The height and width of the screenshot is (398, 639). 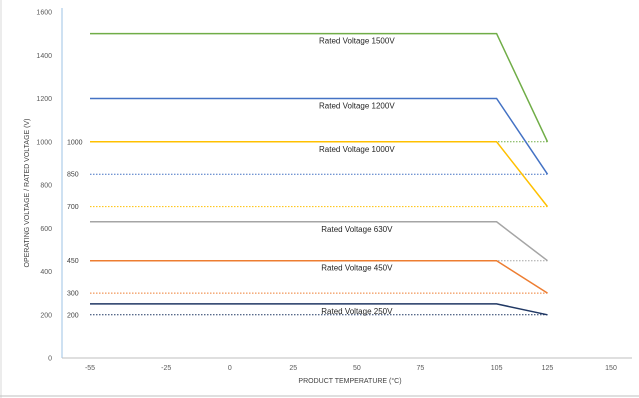 I want to click on x-tick-labels: -55 -25 0 25 50 75 105 125 150, so click(x=351, y=368).